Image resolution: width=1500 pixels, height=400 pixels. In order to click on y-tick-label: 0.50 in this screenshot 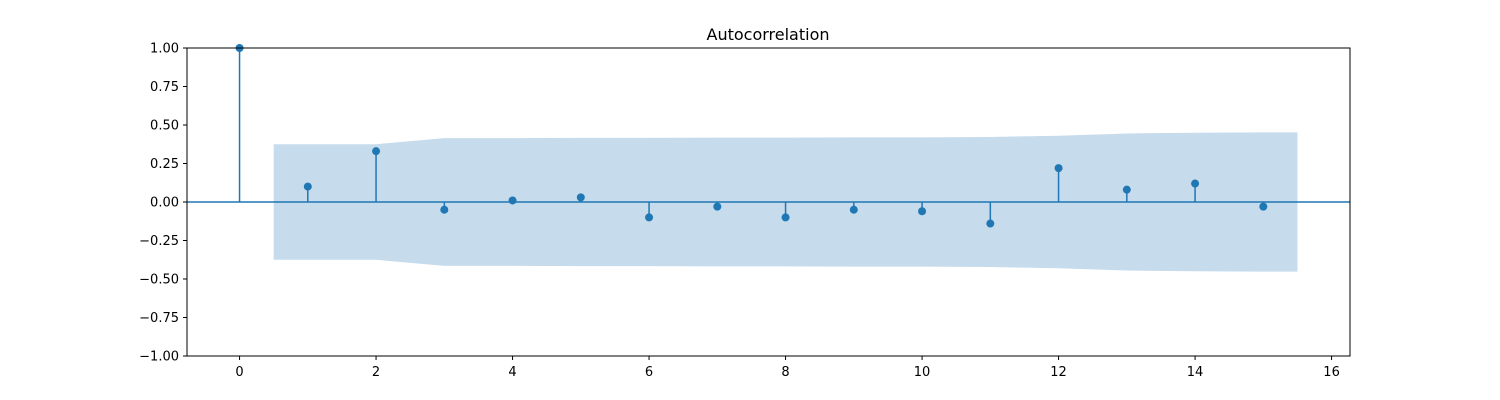, I will do `click(164, 126)`.